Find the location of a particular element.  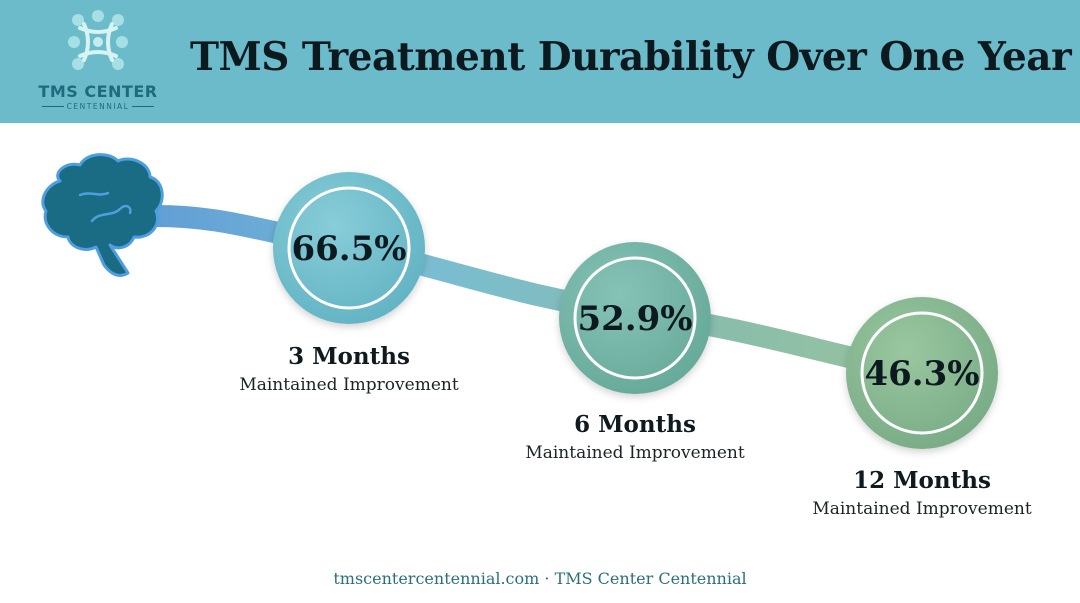

logo: TMS CENTER CENTENNIAL is located at coordinates (98, 62).